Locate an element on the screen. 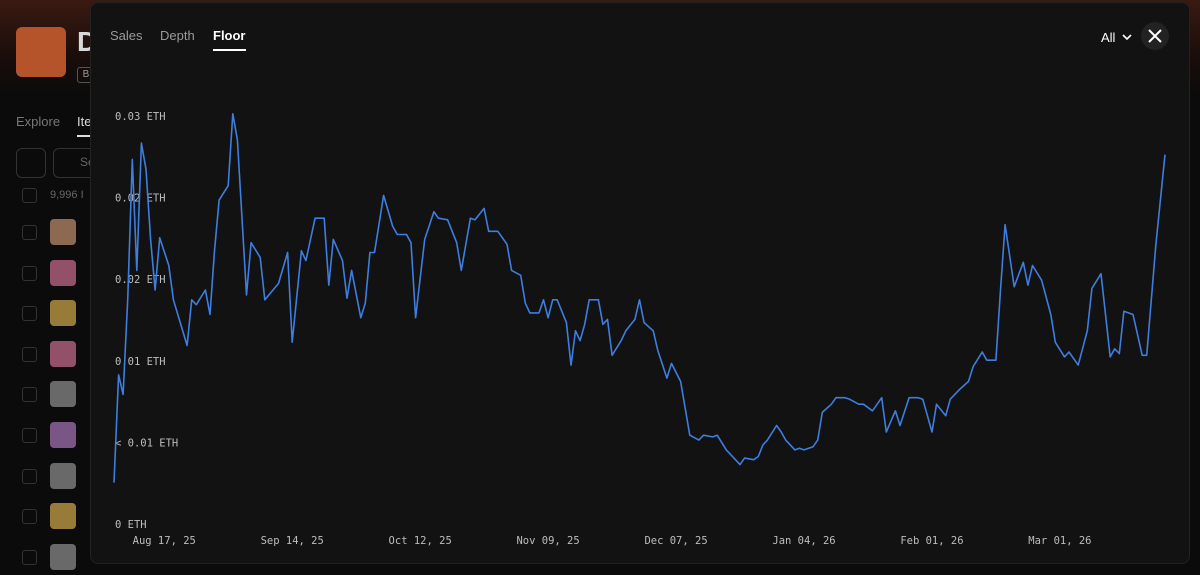 This screenshot has height=575, width=1200. range-select: All is located at coordinates (1108, 37).